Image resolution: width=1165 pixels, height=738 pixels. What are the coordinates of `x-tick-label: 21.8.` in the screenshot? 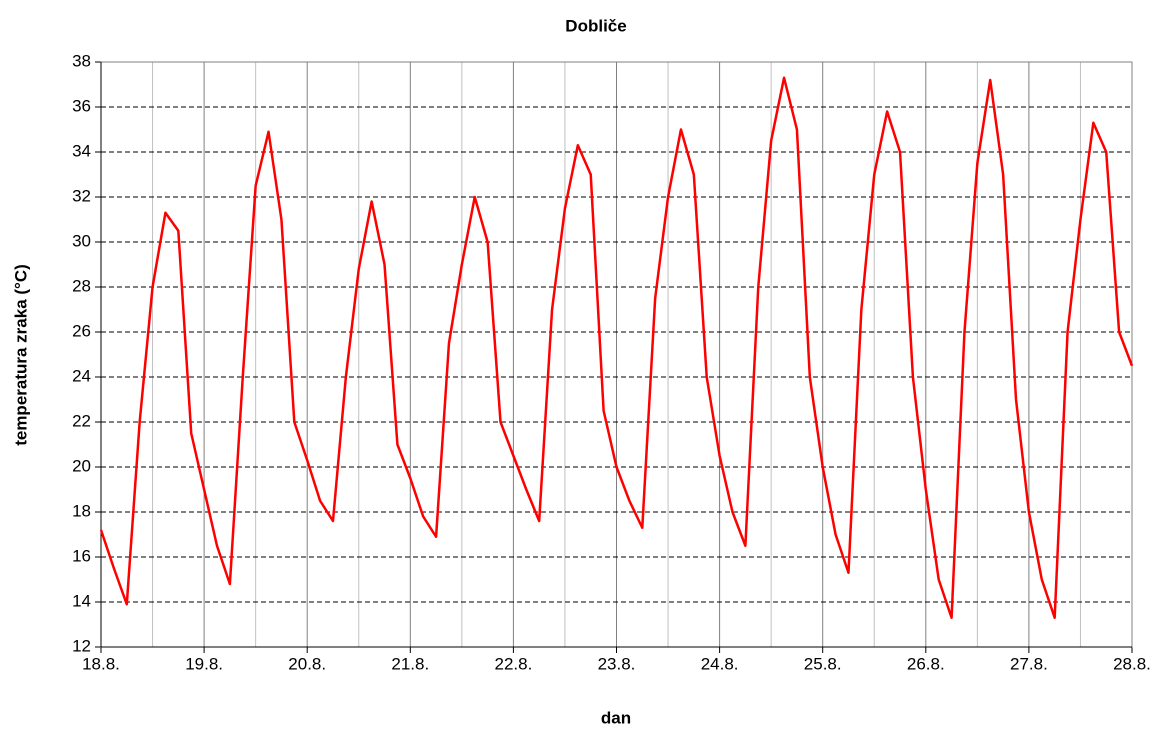 It's located at (410, 663).